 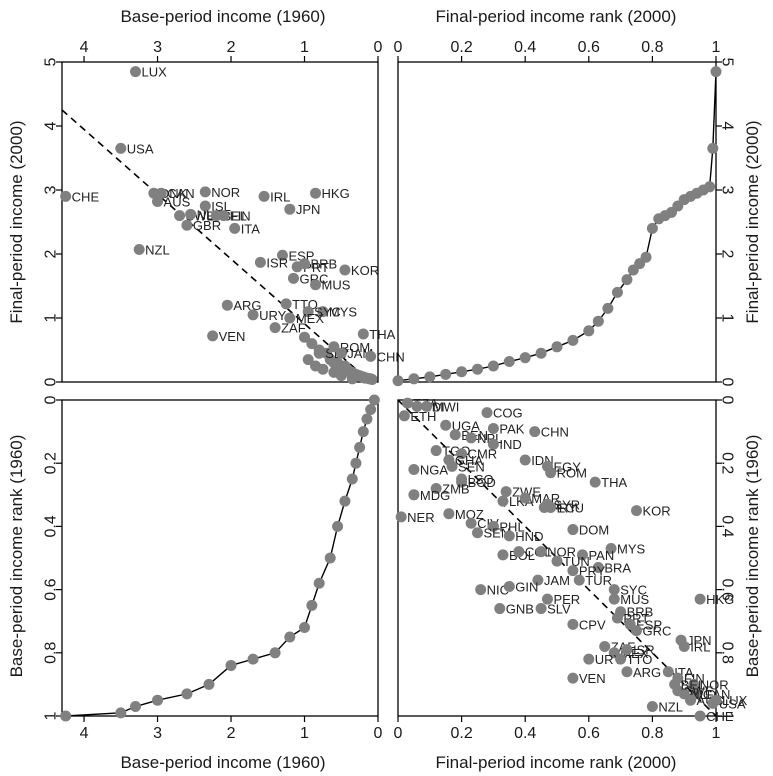 I want to click on point-label: SYR, so click(x=566, y=504).